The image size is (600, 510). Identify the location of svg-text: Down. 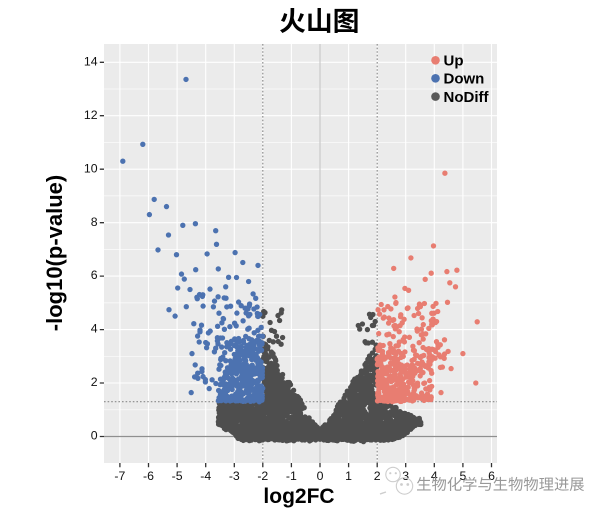
(464, 79).